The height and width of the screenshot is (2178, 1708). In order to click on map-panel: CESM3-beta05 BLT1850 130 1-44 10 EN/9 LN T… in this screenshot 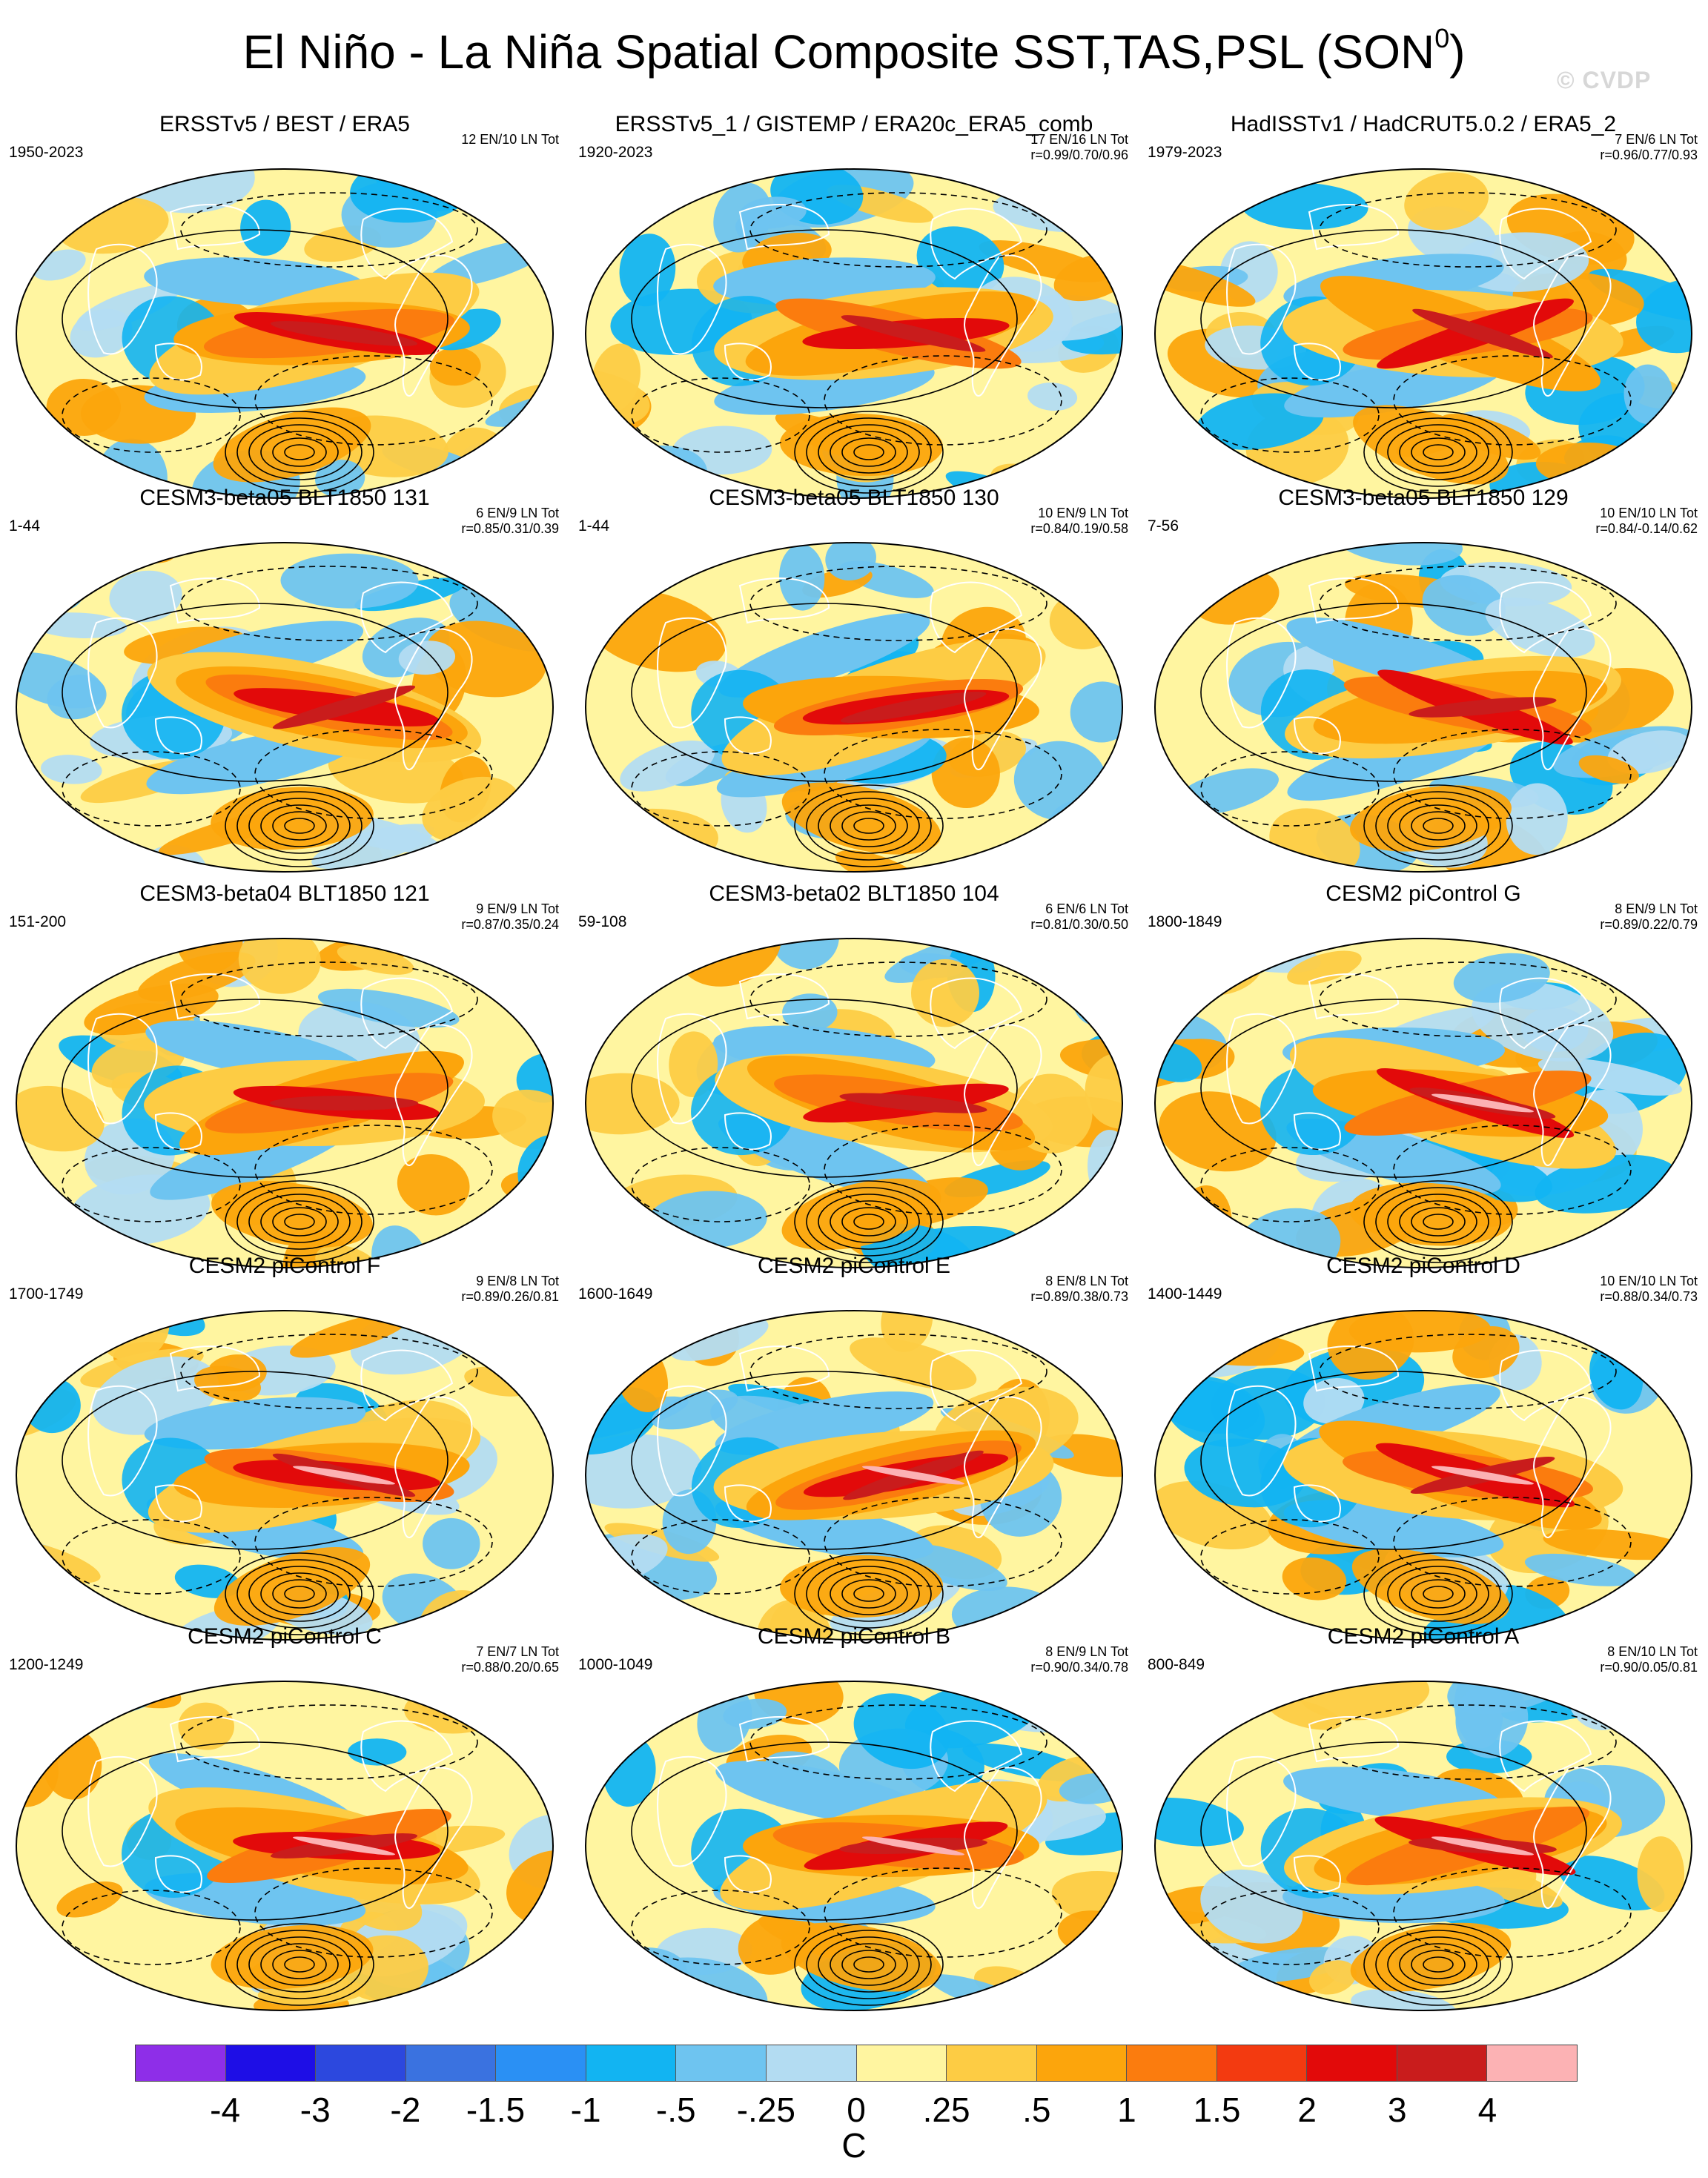, I will do `click(854, 685)`.